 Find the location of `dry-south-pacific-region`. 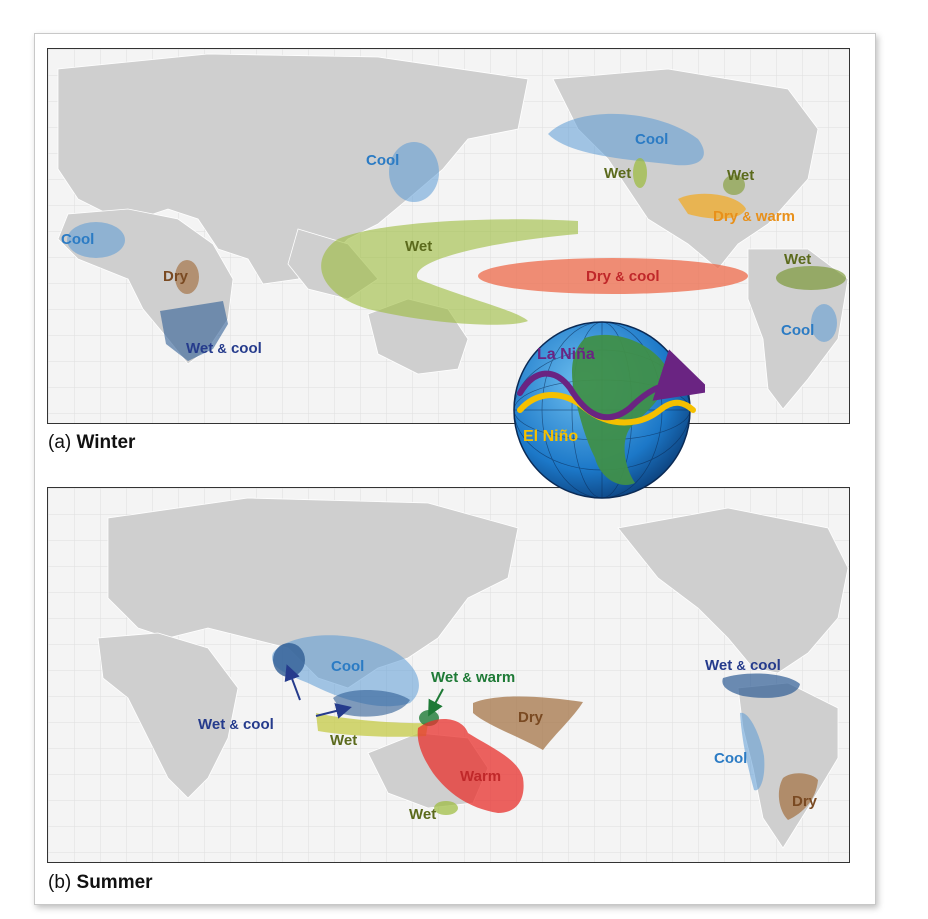

dry-south-pacific-region is located at coordinates (528, 723).